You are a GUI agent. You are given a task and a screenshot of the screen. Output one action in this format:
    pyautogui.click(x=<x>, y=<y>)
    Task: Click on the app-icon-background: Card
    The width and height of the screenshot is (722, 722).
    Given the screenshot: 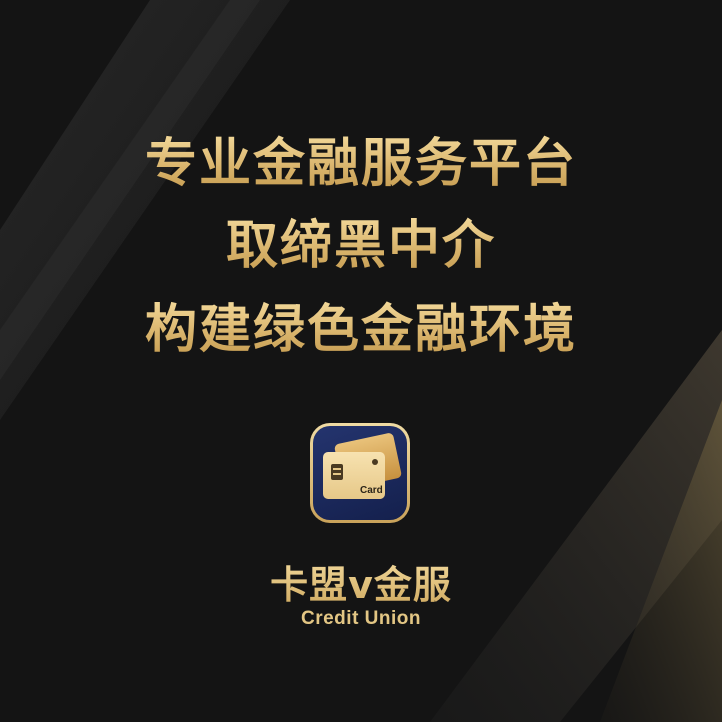 What is the action you would take?
    pyautogui.click(x=360, y=473)
    